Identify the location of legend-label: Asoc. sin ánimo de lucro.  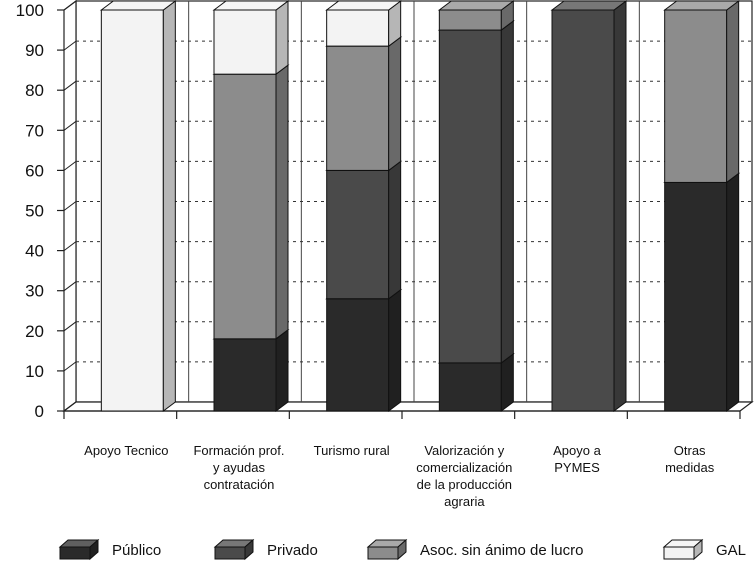
(501, 550).